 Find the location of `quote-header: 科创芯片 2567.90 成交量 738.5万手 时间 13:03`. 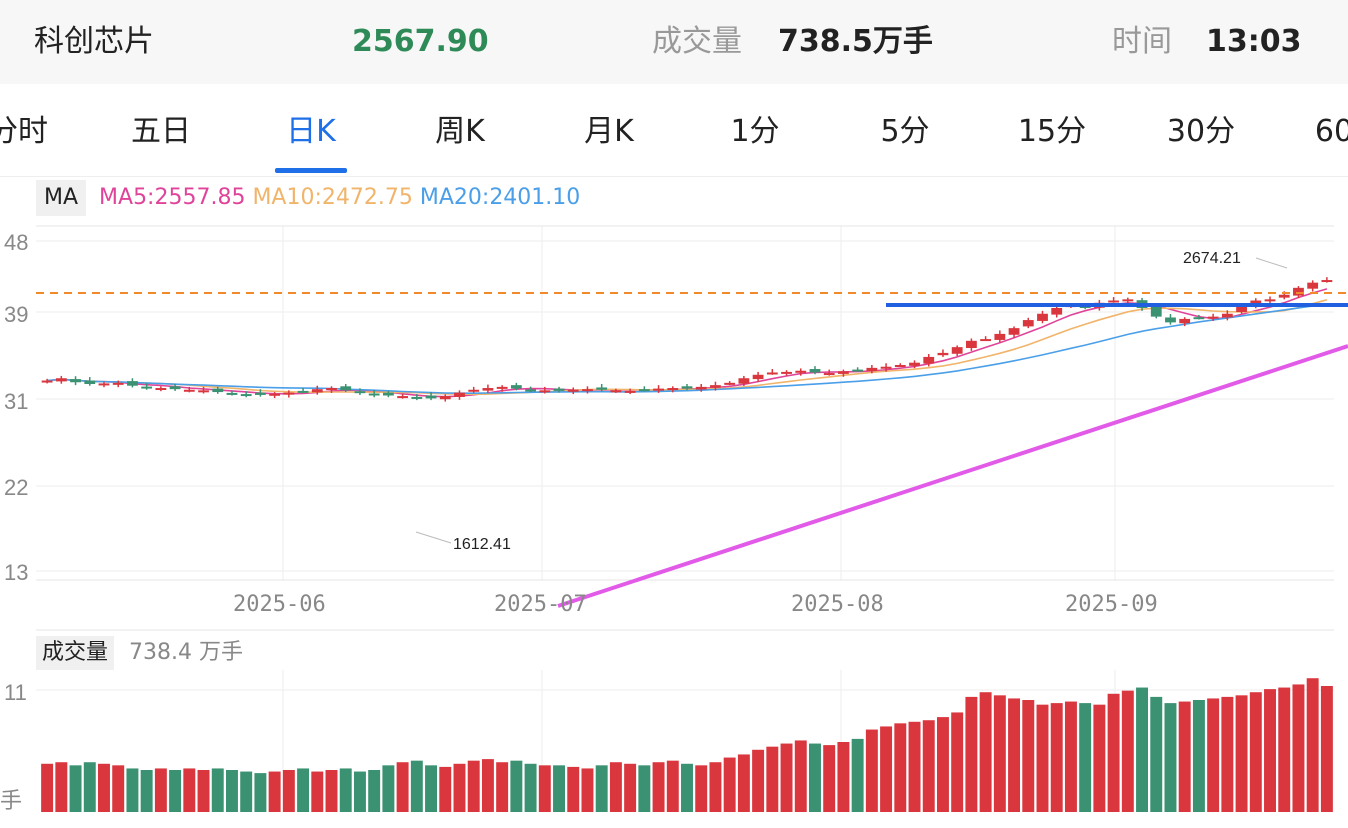

quote-header: 科创芯片 2567.90 成交量 738.5万手 时间 13:03 is located at coordinates (674, 42).